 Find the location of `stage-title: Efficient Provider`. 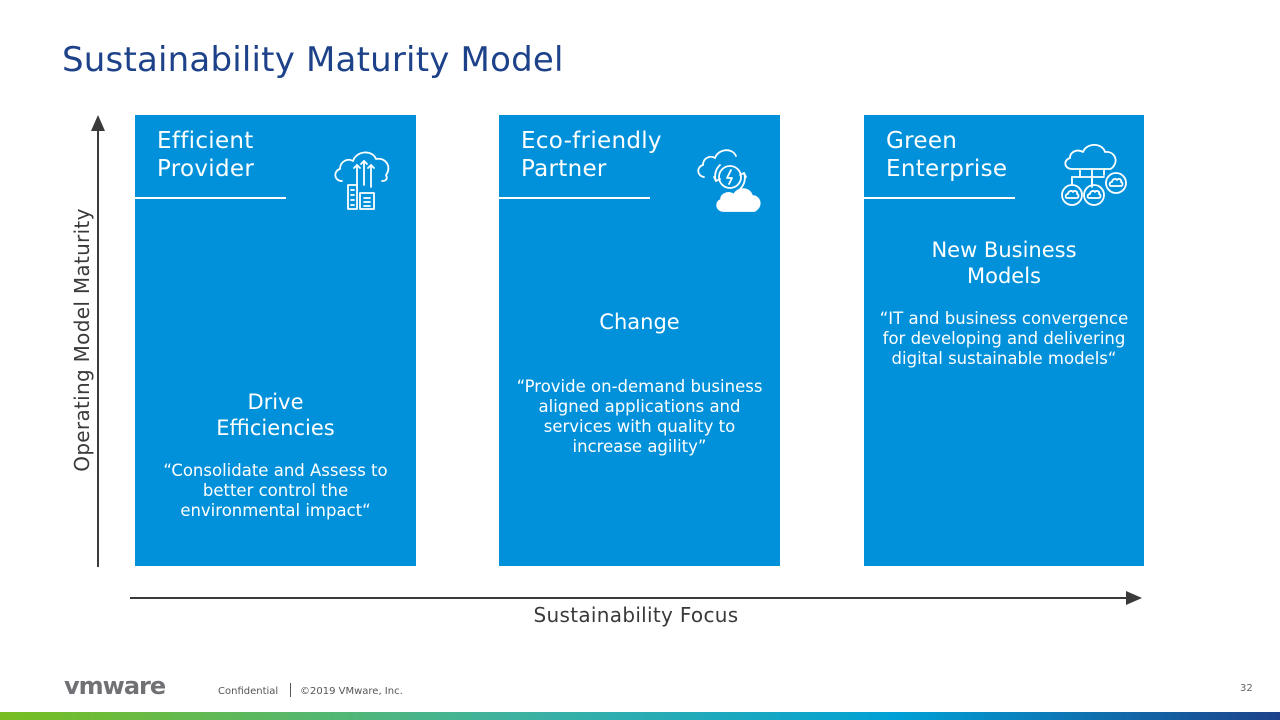

stage-title: Efficient Provider is located at coordinates (206, 155).